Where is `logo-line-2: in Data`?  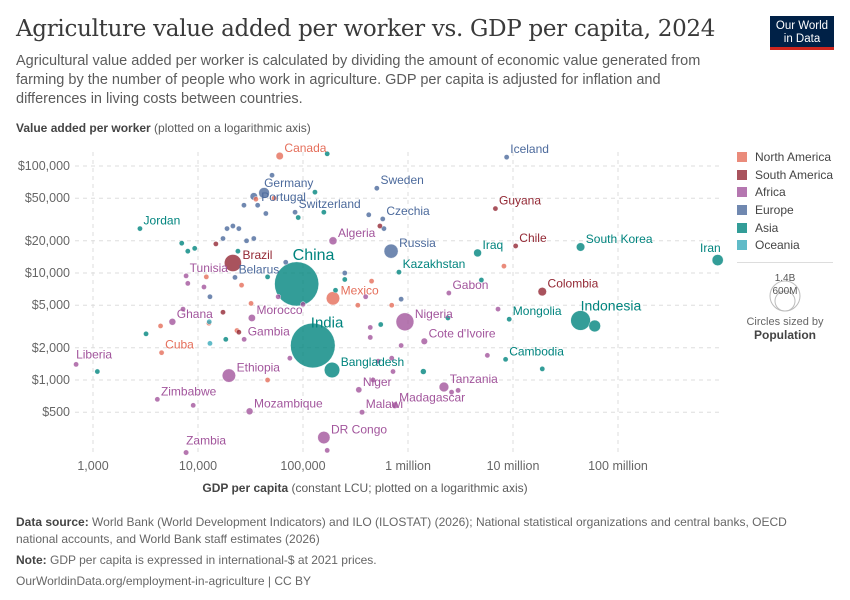 logo-line-2: in Data is located at coordinates (802, 39).